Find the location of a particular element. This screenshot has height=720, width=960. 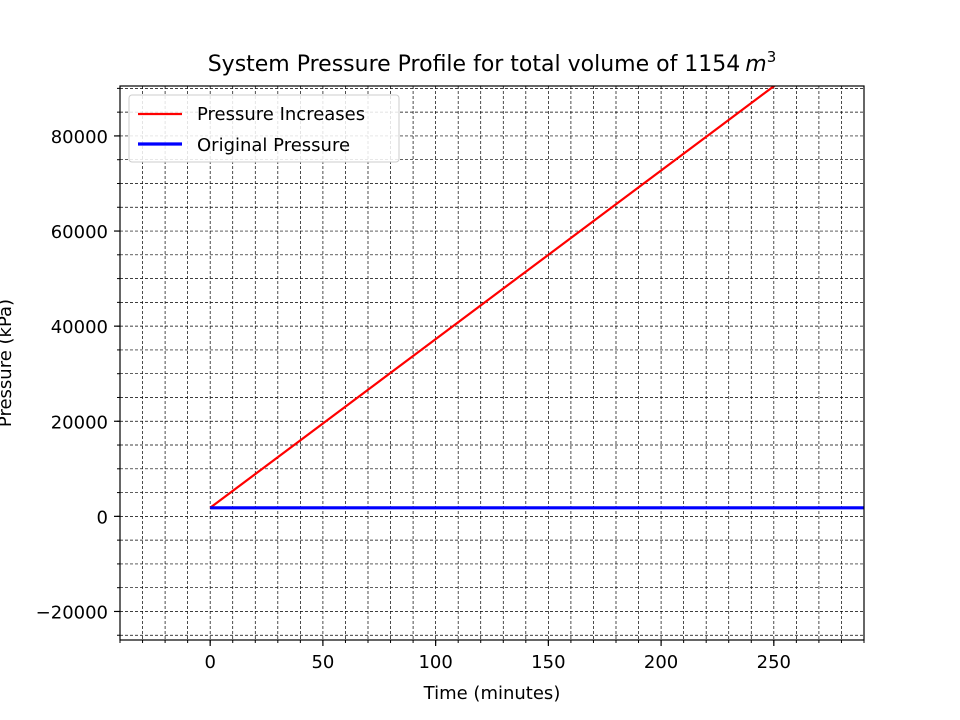

legend: Pressure Increases Original Pressure is located at coordinates (264, 128).